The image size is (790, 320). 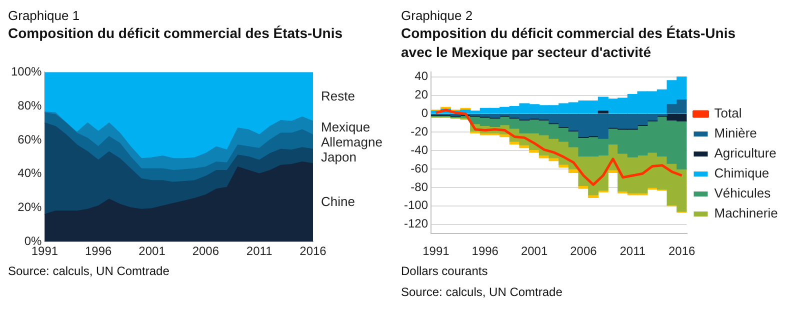 What do you see at coordinates (421, 95) in the screenshot?
I see `y-tick-label: 20` at bounding box center [421, 95].